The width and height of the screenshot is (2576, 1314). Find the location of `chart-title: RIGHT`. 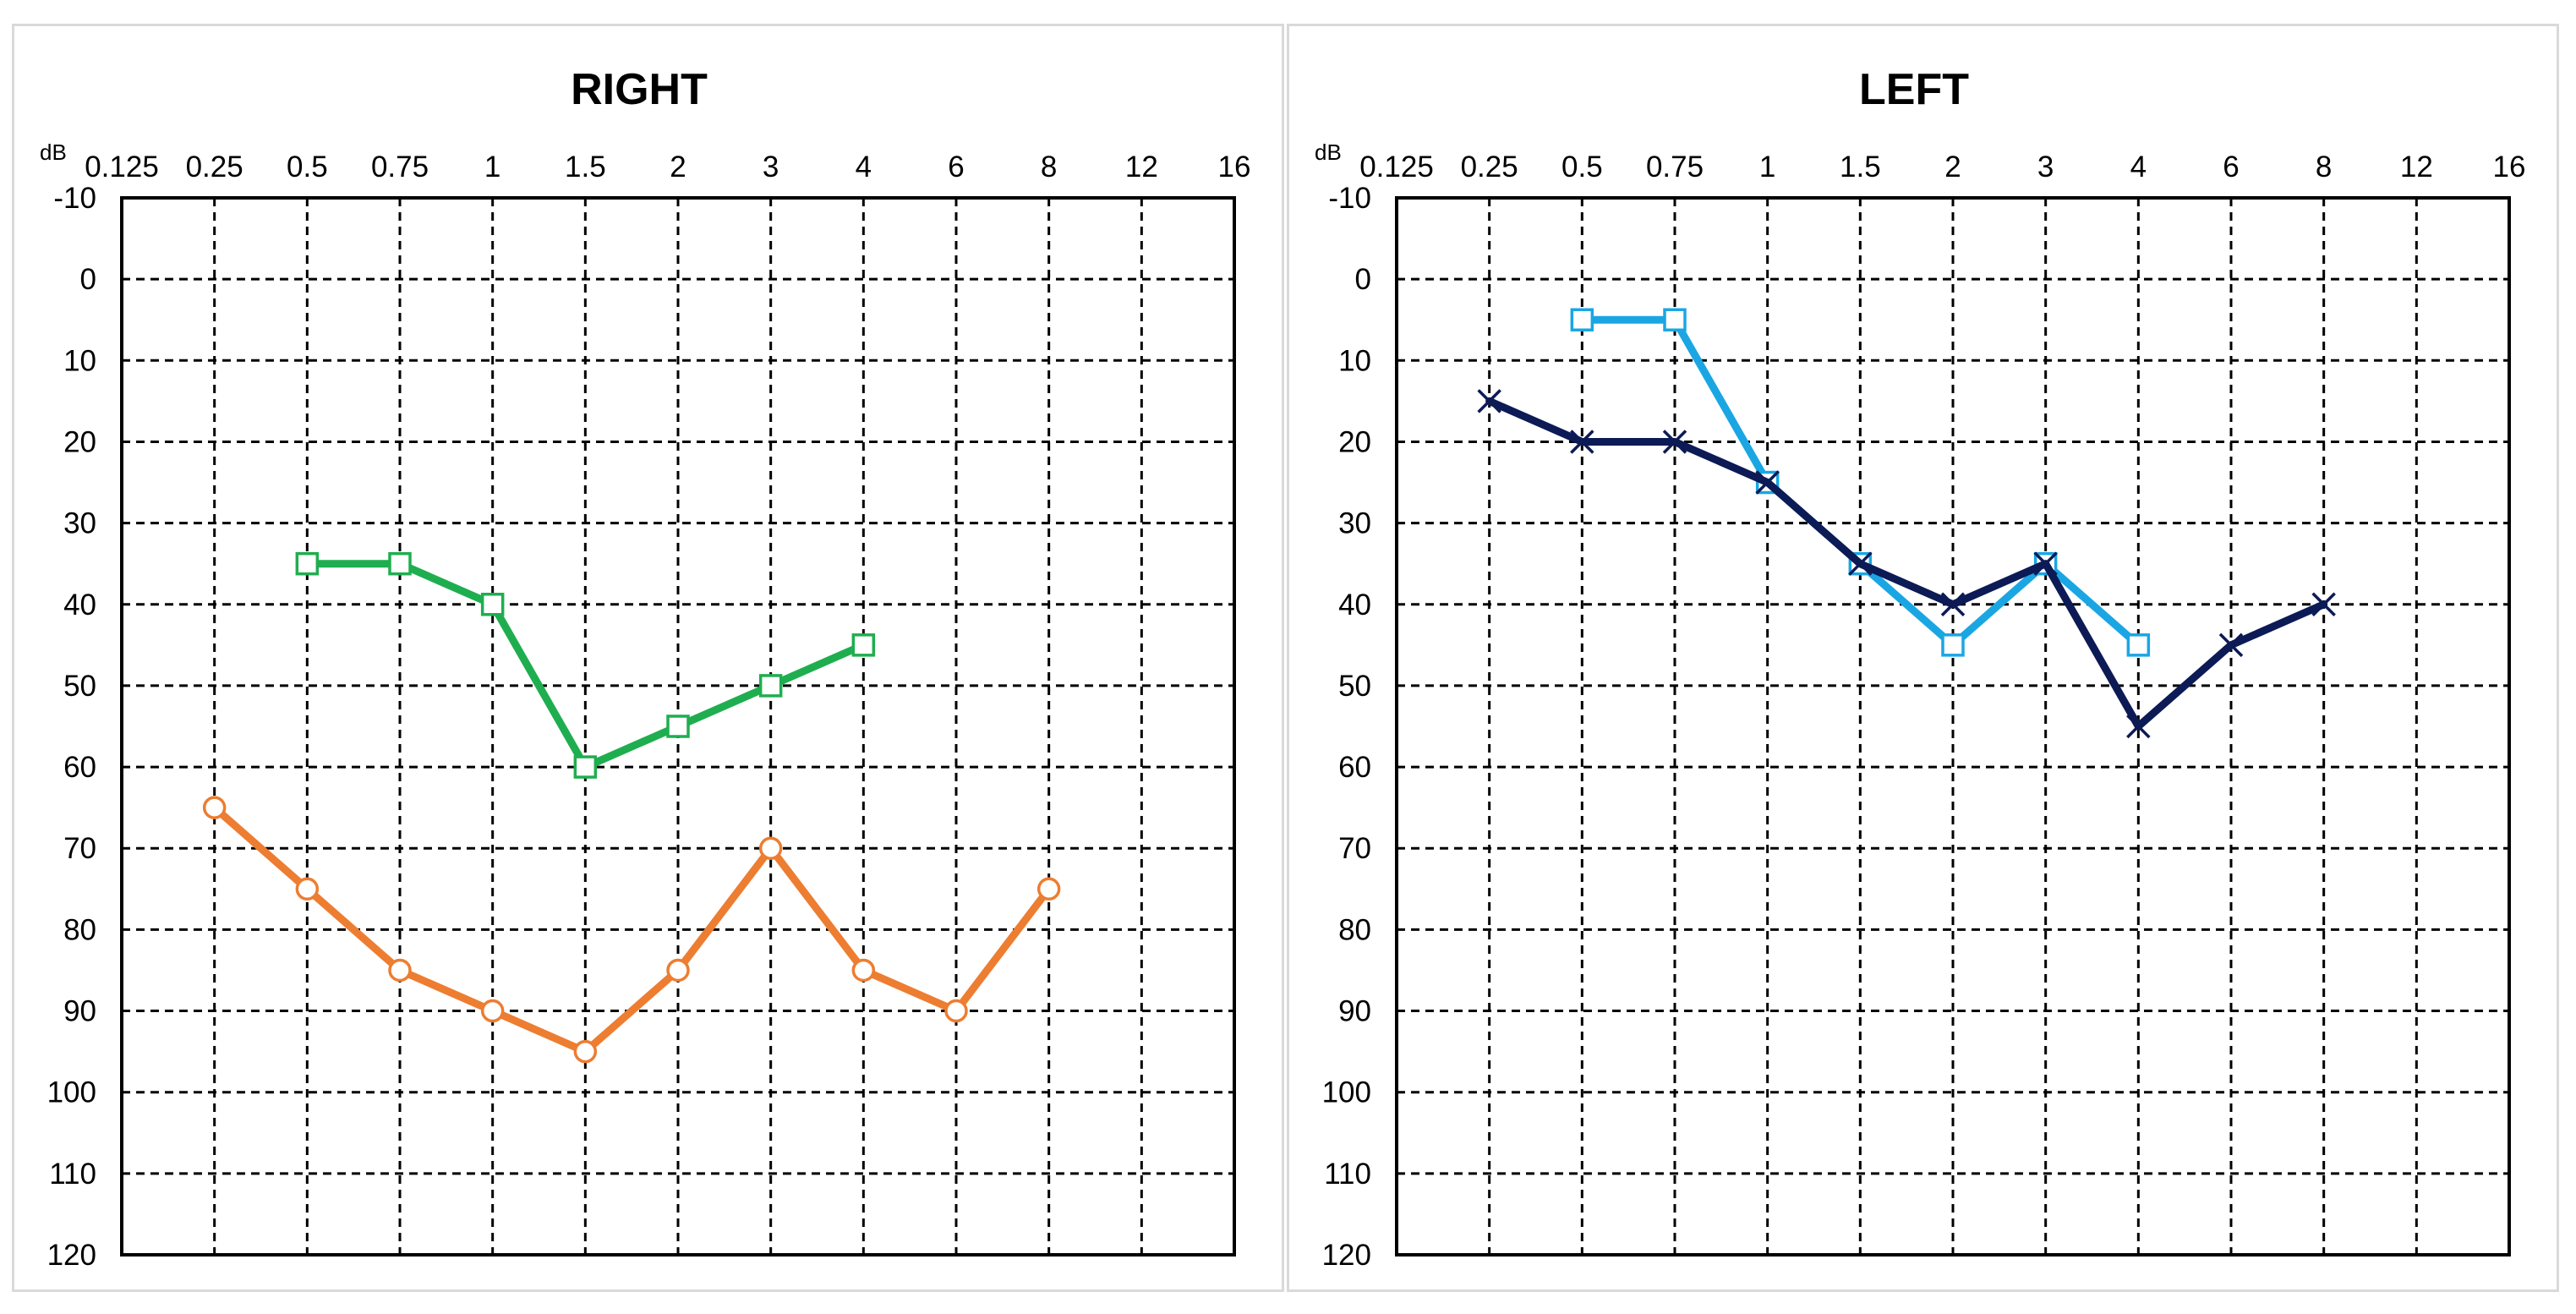

chart-title: RIGHT is located at coordinates (639, 89).